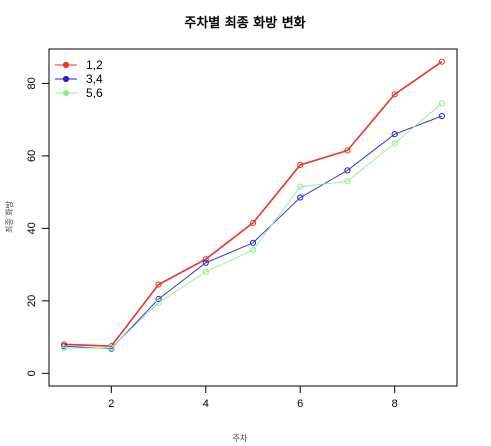 Image resolution: width=491 pixels, height=446 pixels. I want to click on y-axis: 0 20 40 60 80, so click(37, 226).